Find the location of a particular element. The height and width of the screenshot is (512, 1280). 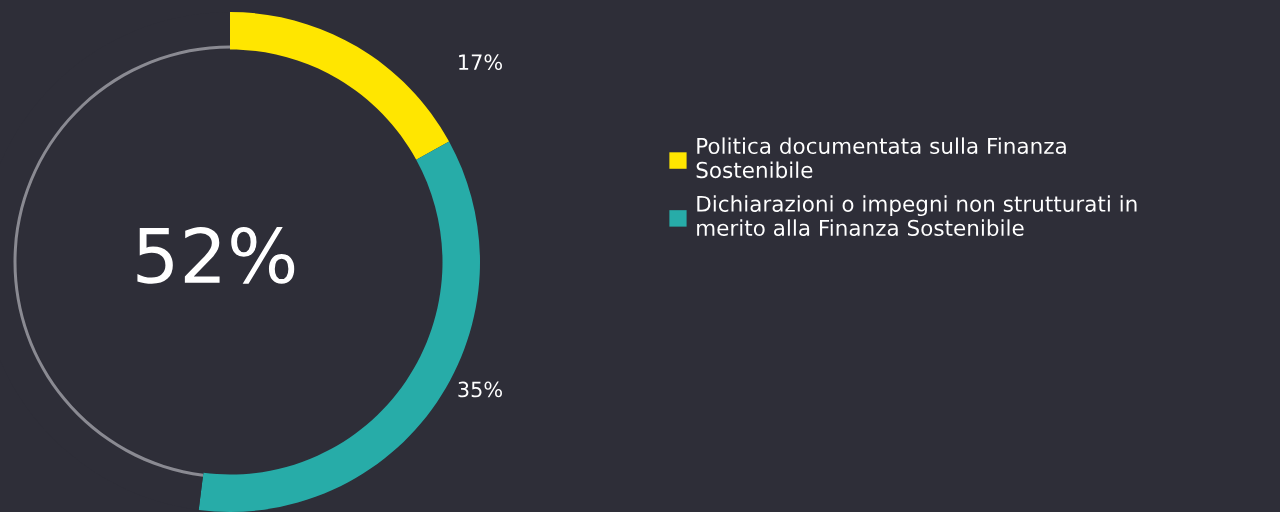

data-label: 17% is located at coordinates (480, 62).